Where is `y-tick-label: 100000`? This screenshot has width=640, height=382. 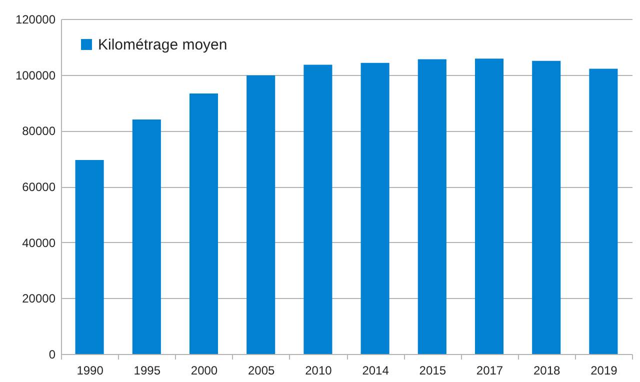 y-tick-label: 100000 is located at coordinates (35, 75).